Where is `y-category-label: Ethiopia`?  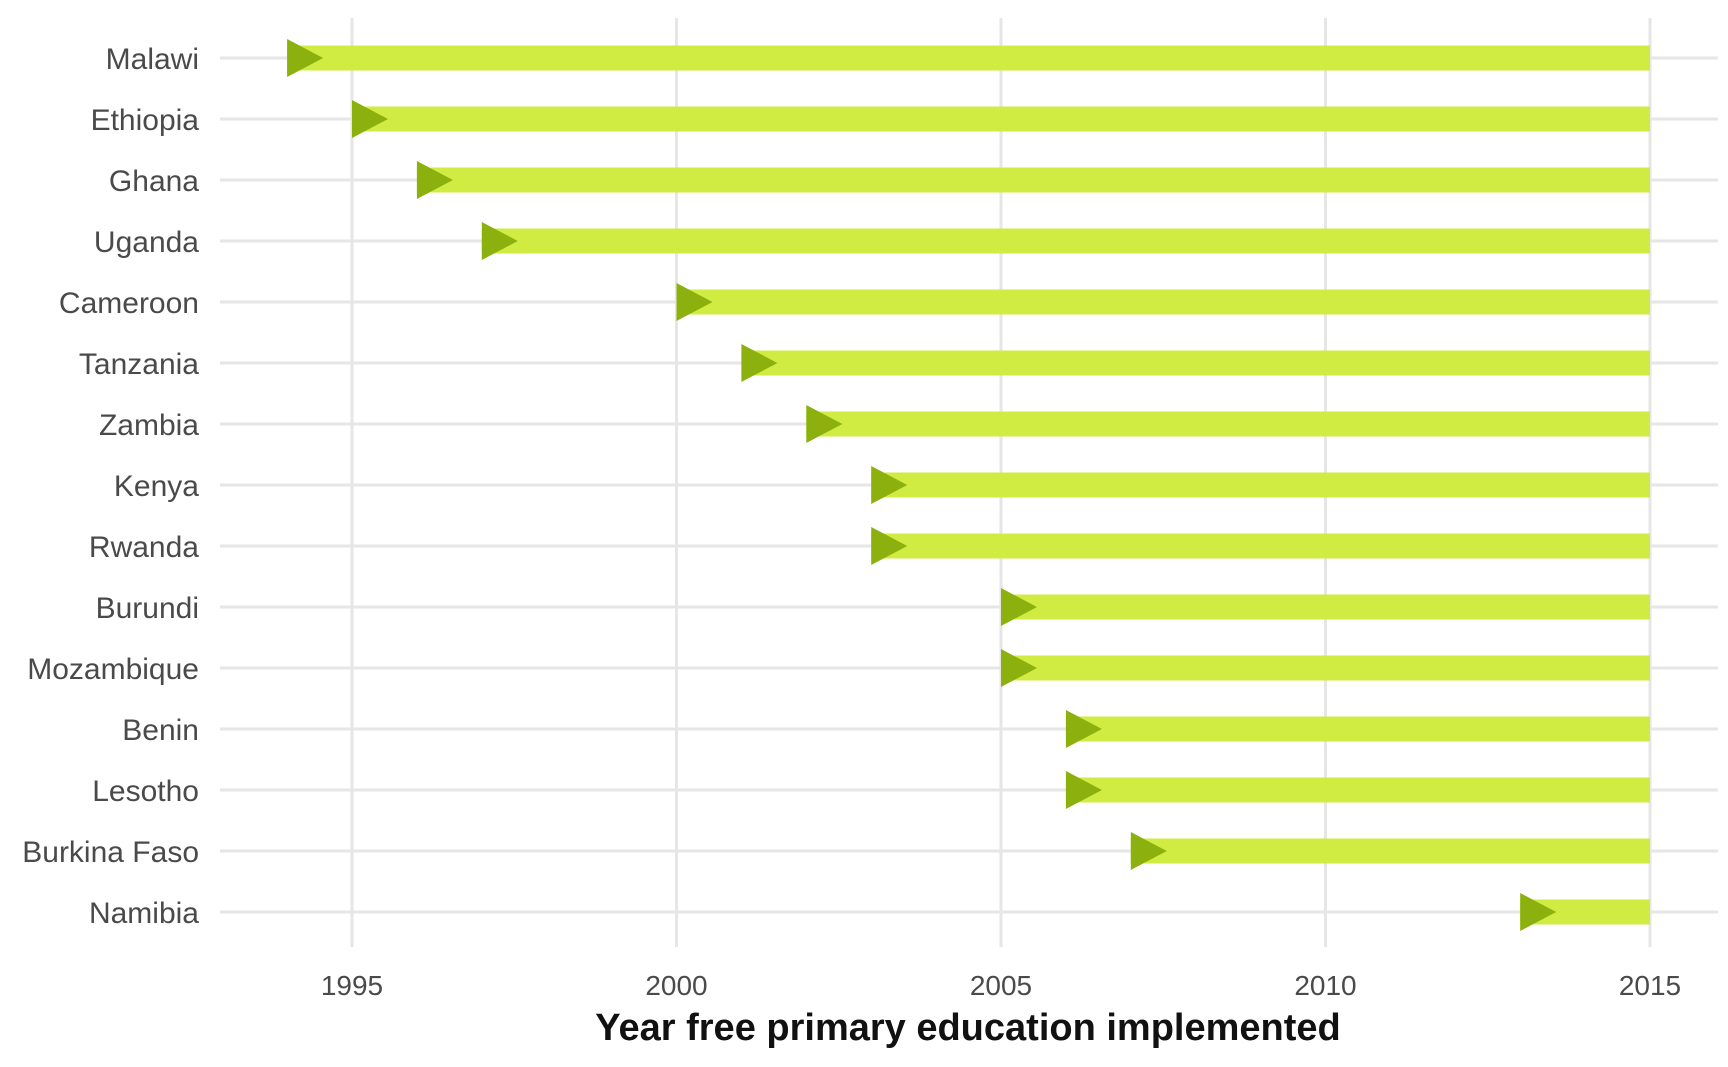 y-category-label: Ethiopia is located at coordinates (145, 120).